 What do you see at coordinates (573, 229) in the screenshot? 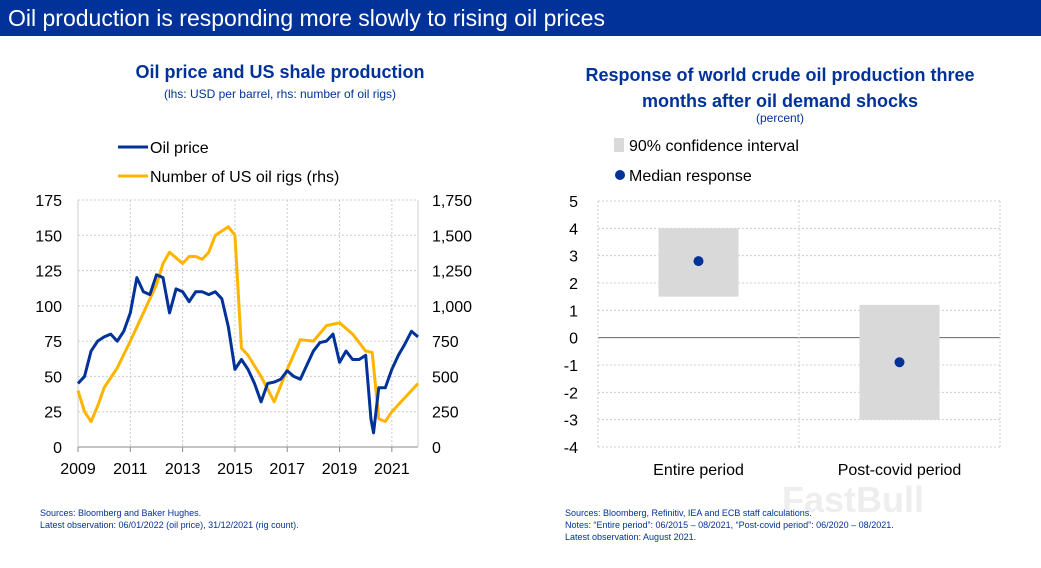
I see `y-tick-label: 4` at bounding box center [573, 229].